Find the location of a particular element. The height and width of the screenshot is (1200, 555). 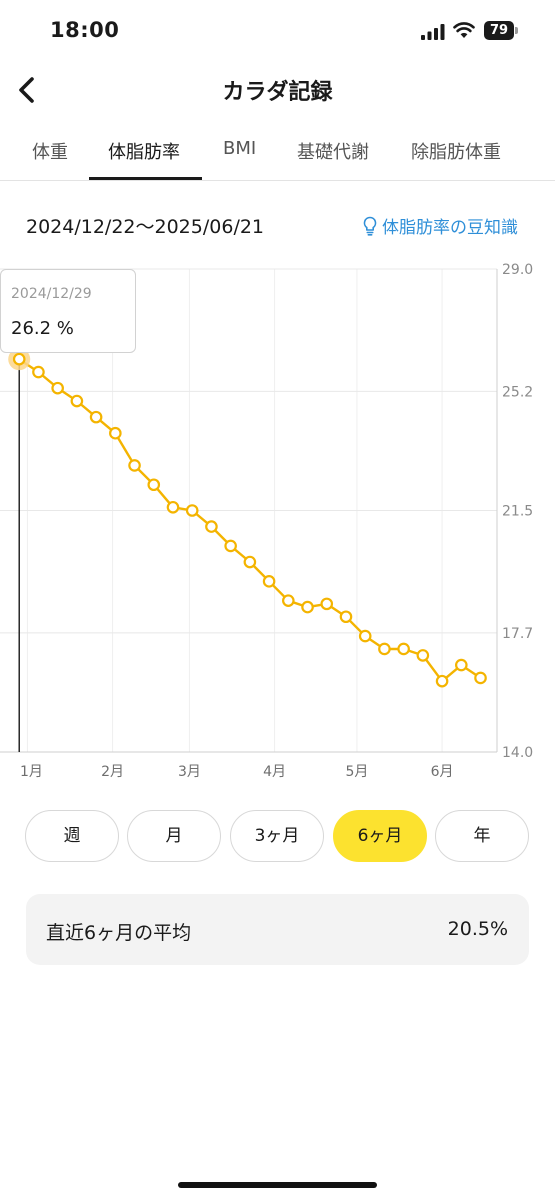

average-value: 20.5% is located at coordinates (477, 929).